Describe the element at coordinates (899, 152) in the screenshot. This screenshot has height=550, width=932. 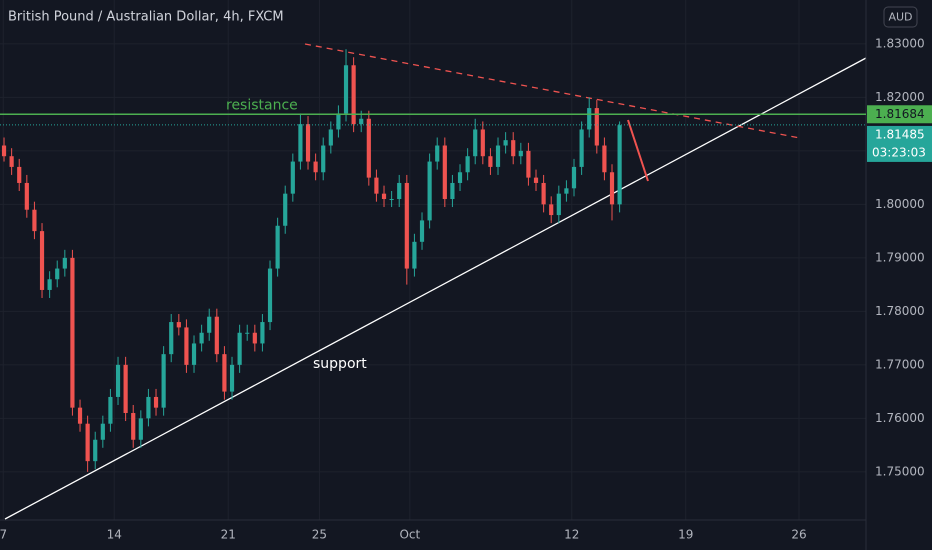
I see `bar-countdown: 03:23:03` at that location.